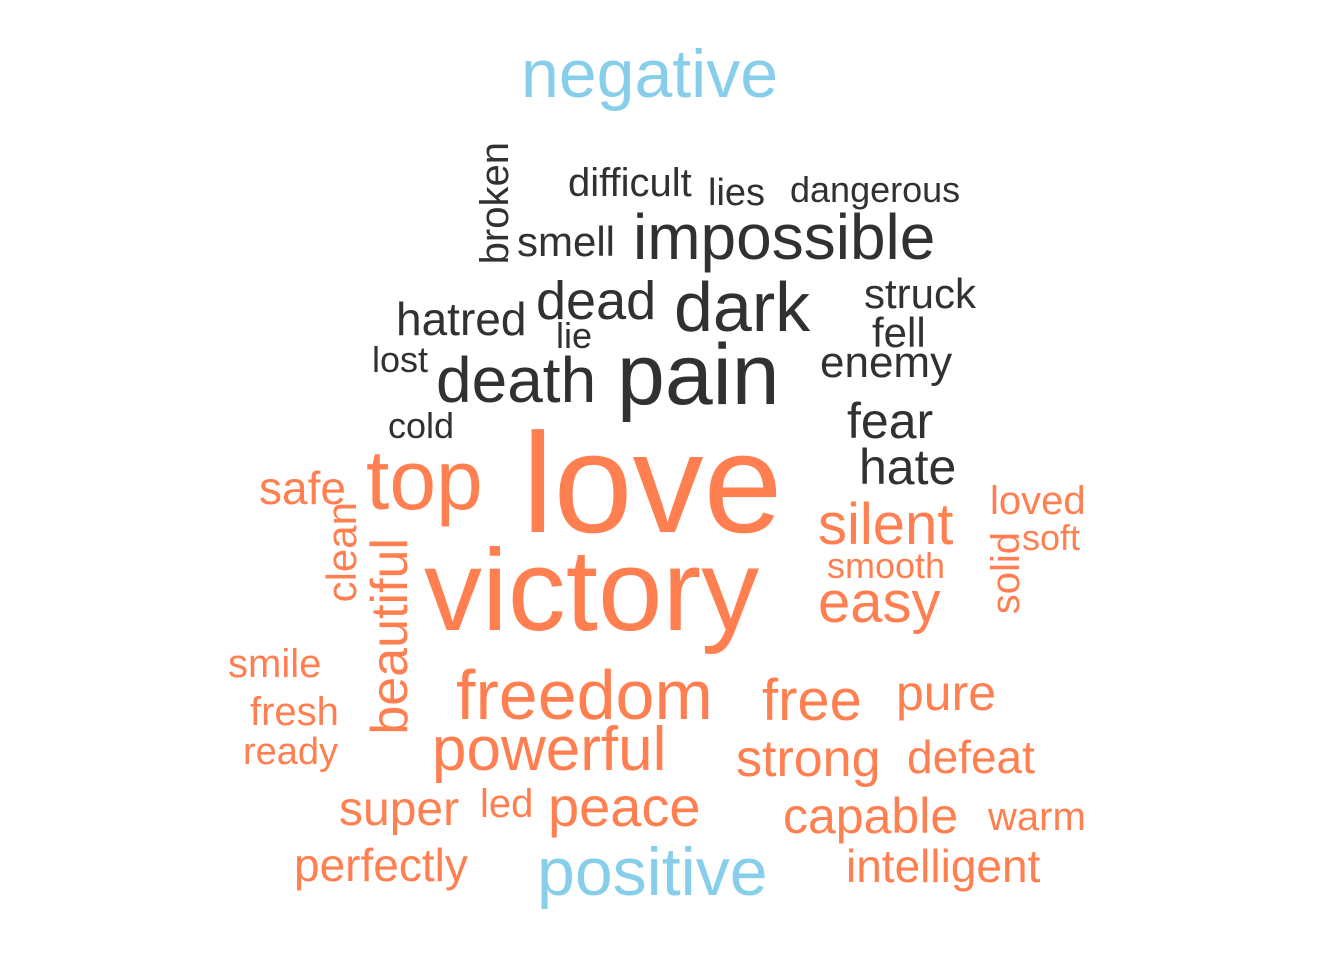 This screenshot has width=1344, height=960. What do you see at coordinates (592, 590) in the screenshot?
I see `word-victory: victory` at bounding box center [592, 590].